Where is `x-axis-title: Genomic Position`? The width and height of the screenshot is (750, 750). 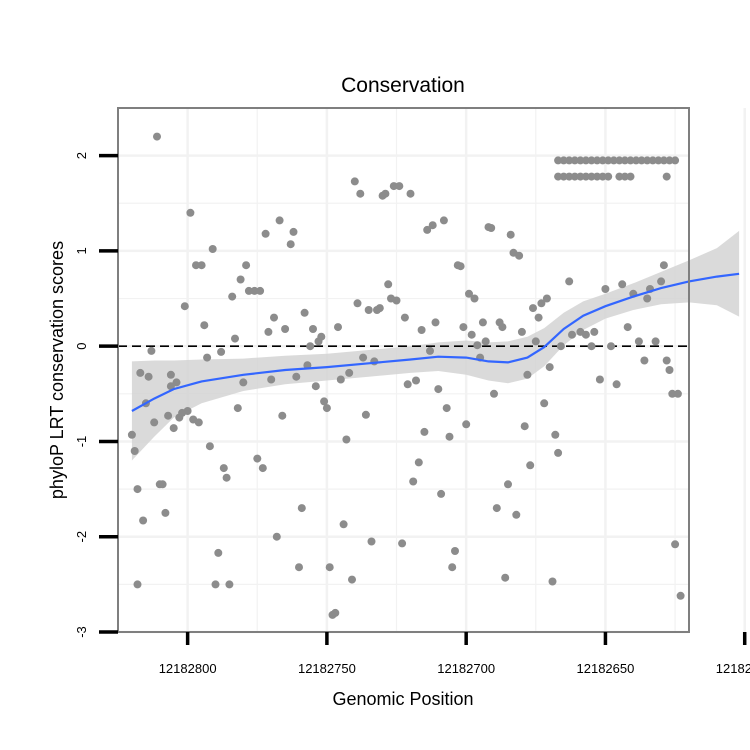 x-axis-title: Genomic Position is located at coordinates (402, 699).